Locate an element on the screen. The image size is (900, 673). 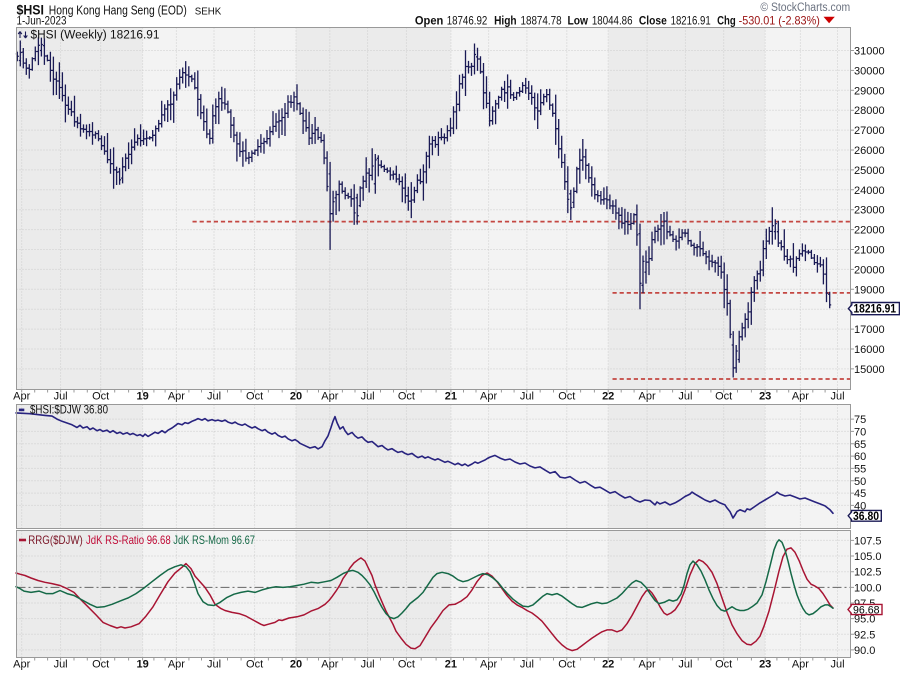
svg-text: 18044.86 is located at coordinates (612, 21).